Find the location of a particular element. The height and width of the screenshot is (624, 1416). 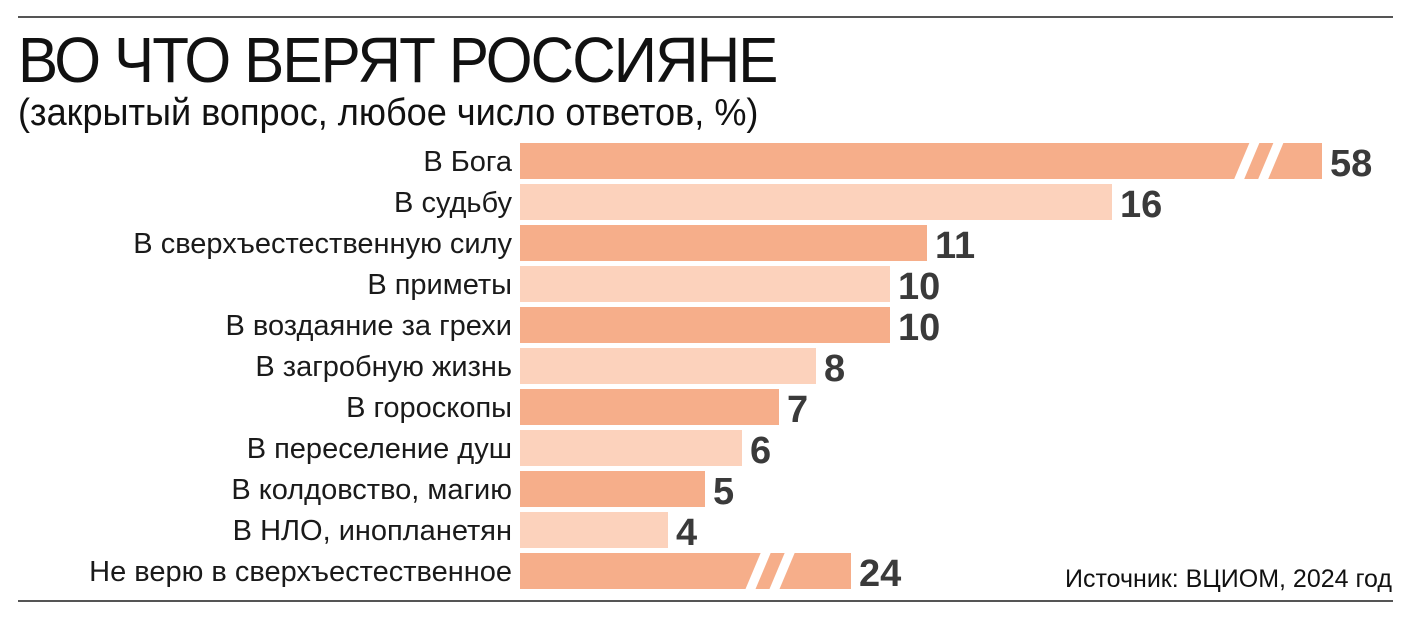

value-label: 11 is located at coordinates (955, 246).